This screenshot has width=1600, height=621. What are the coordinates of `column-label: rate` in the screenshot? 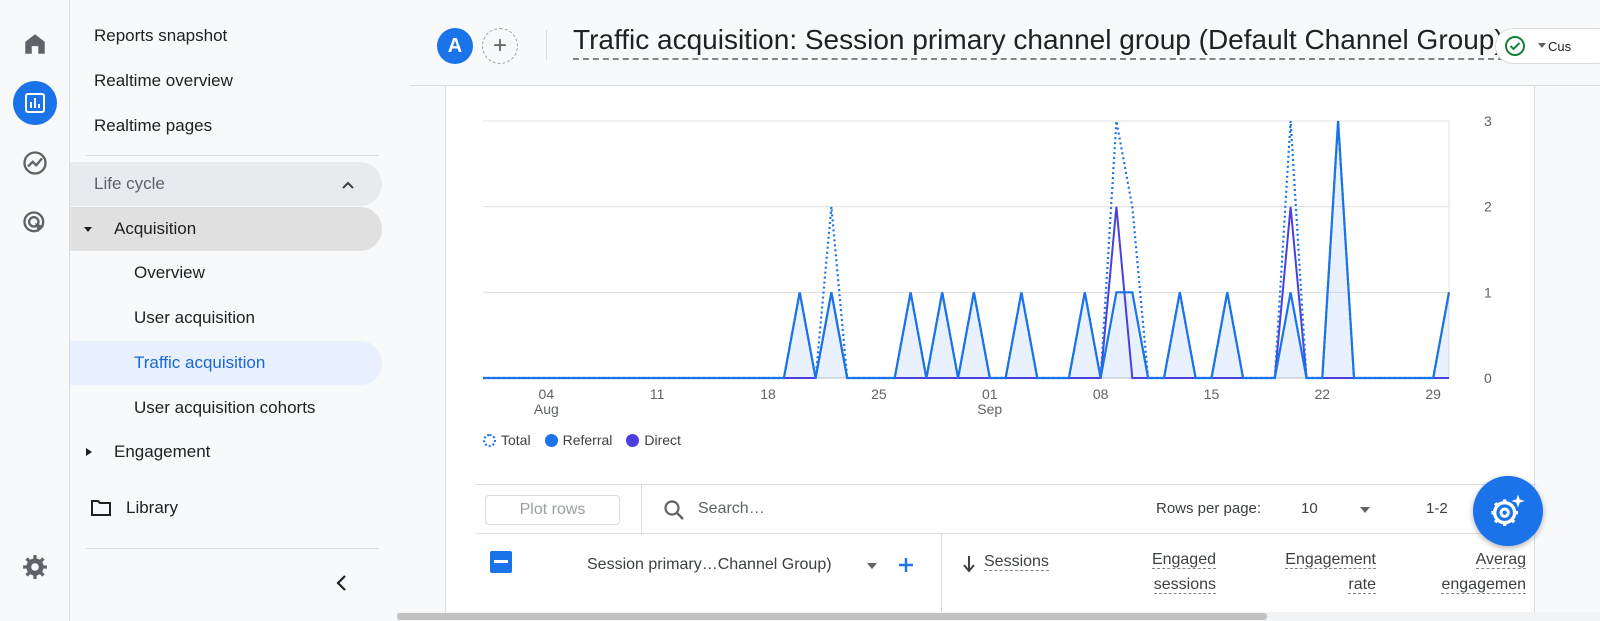 It's located at (1362, 585).